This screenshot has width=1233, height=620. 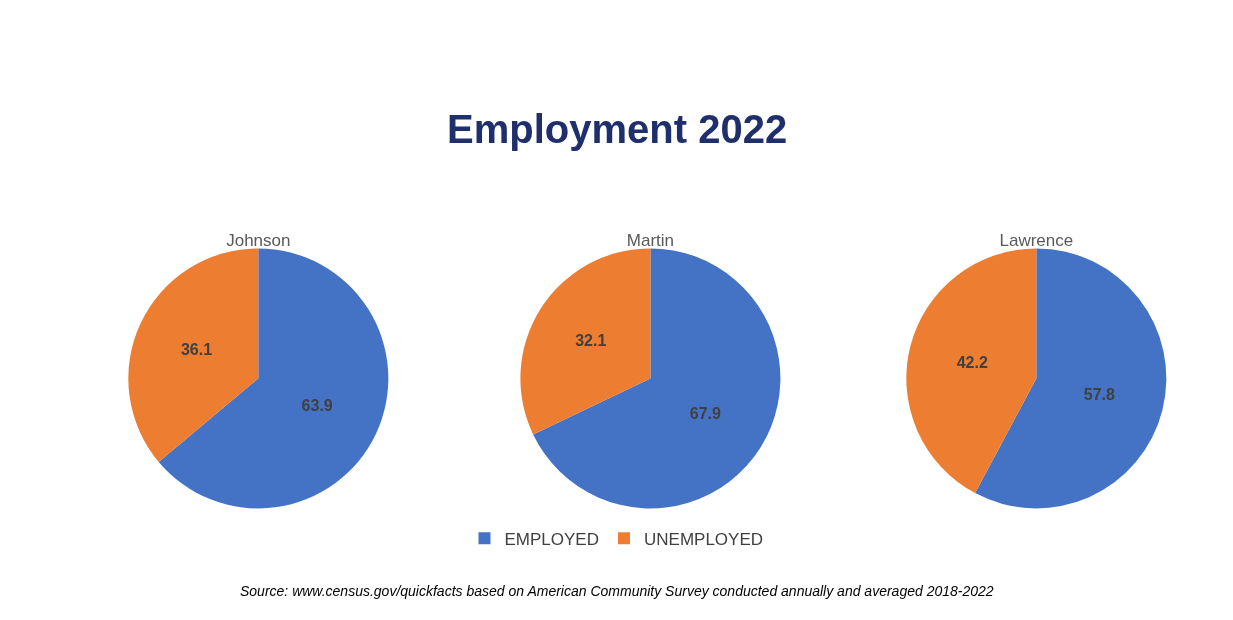 What do you see at coordinates (591, 341) in the screenshot?
I see `data-label: 32.1` at bounding box center [591, 341].